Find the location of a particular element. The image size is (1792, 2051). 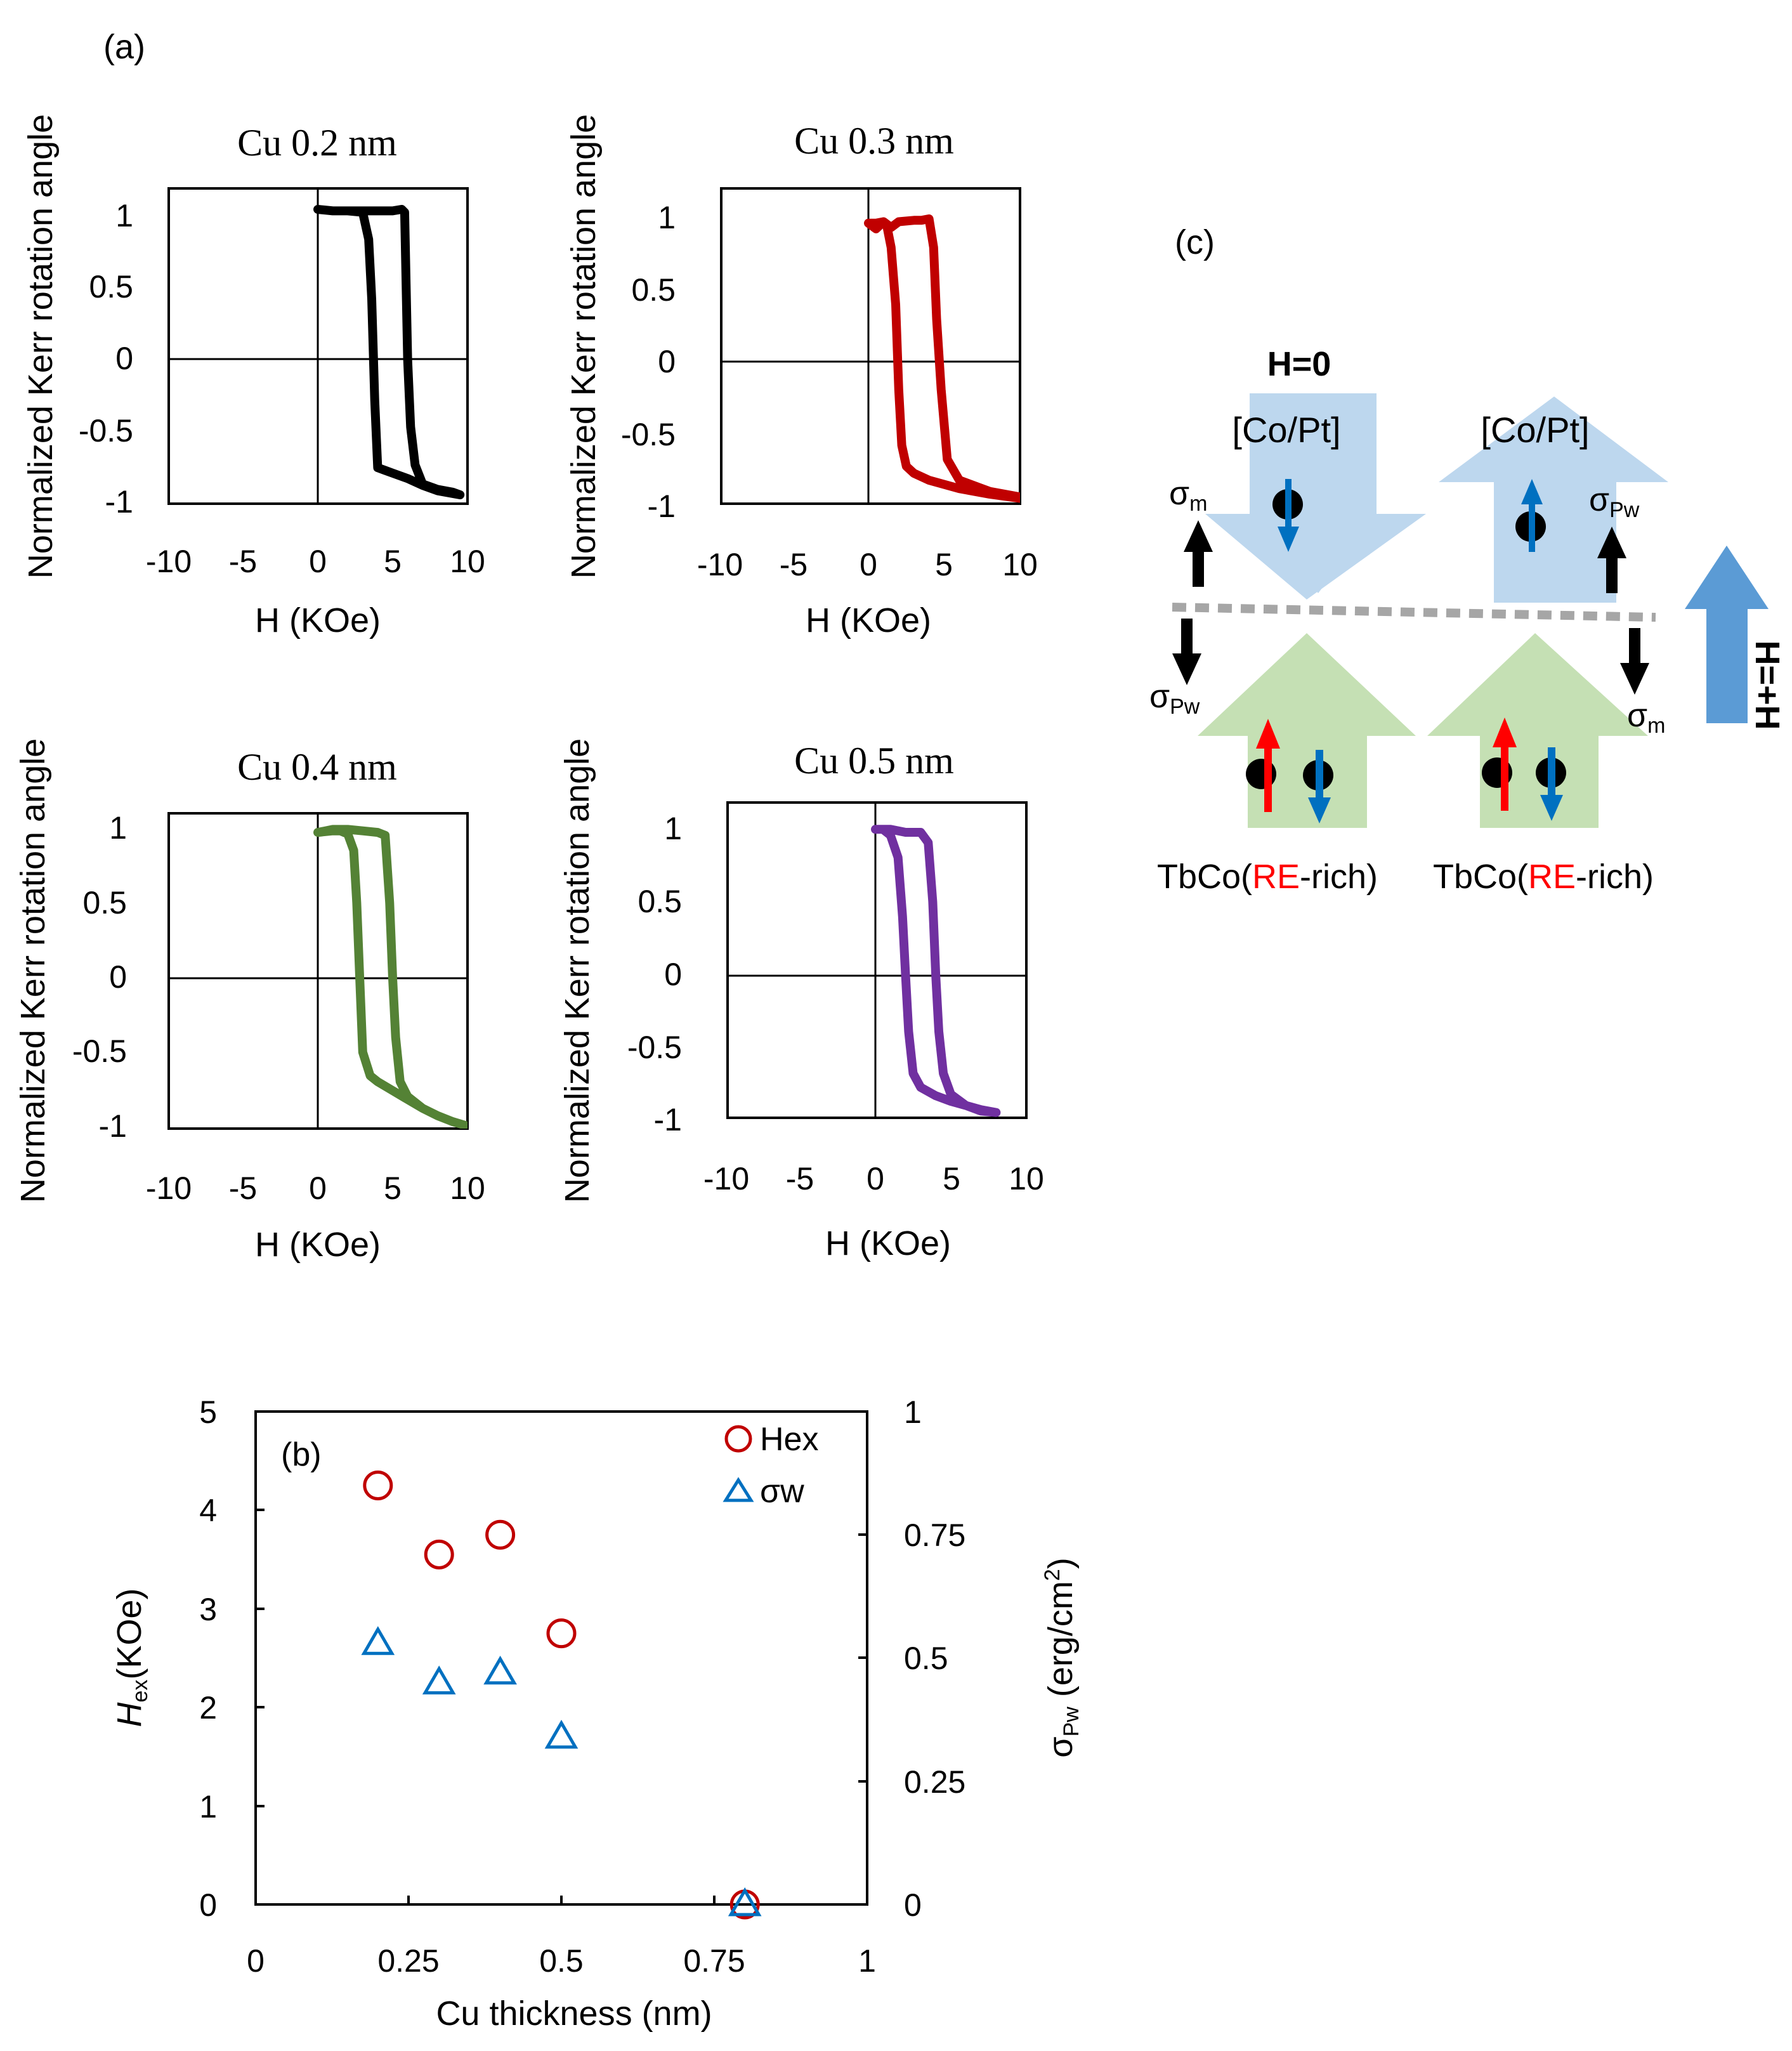

x-tick-label: 10 is located at coordinates (1020, 564).